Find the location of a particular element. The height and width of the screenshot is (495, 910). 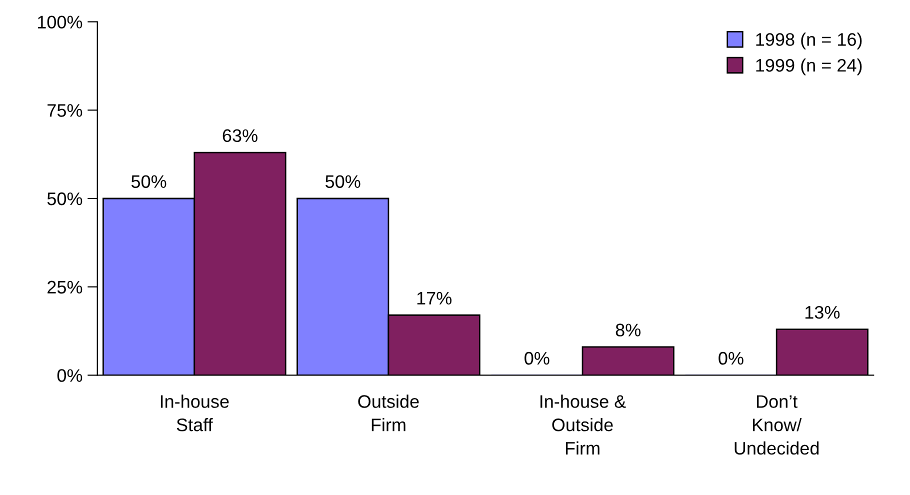

y-tick-label: 0% is located at coordinates (69, 375).